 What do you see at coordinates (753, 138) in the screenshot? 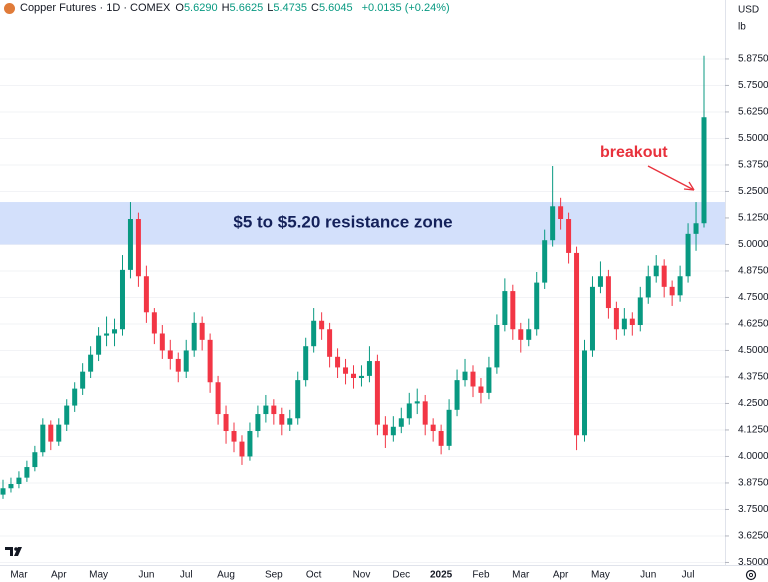
I see `y-tick-label: 5.5000` at bounding box center [753, 138].